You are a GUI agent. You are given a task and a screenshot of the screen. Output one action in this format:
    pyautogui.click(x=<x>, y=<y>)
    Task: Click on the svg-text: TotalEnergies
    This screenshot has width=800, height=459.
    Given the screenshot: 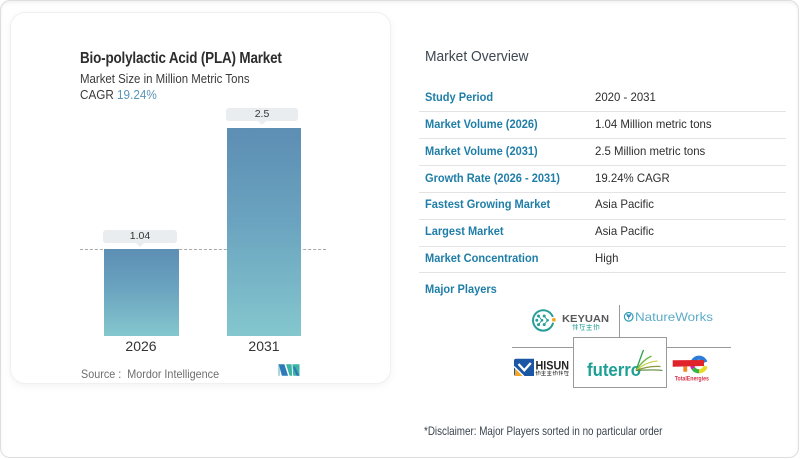 What is the action you would take?
    pyautogui.click(x=692, y=378)
    